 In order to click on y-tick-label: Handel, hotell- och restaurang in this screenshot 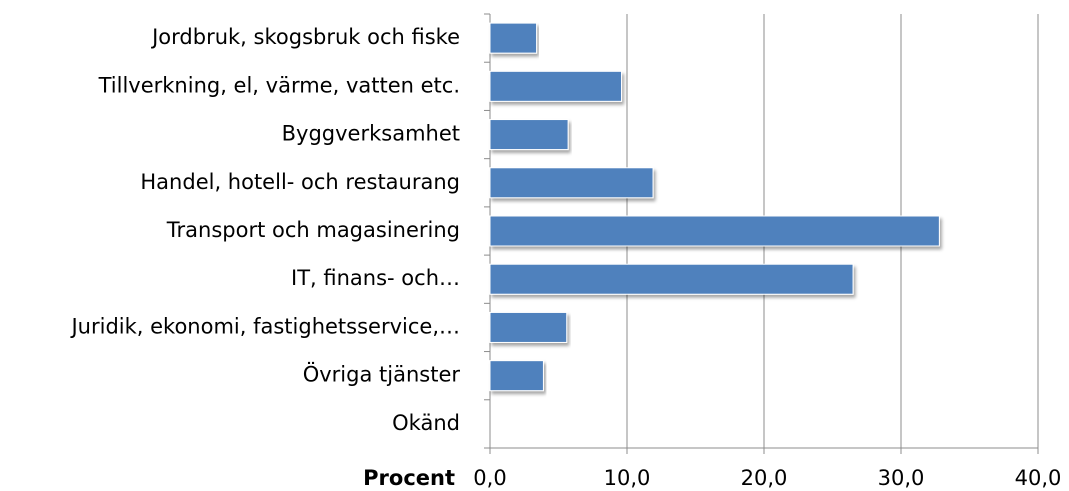, I will do `click(300, 182)`.